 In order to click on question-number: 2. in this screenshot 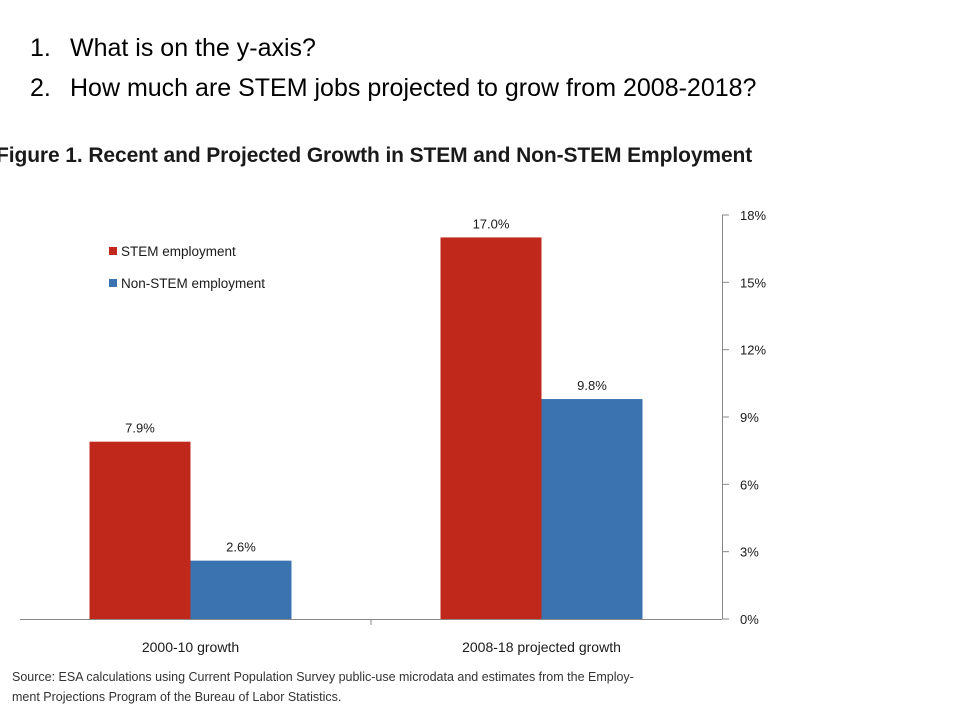, I will do `click(40, 88)`.